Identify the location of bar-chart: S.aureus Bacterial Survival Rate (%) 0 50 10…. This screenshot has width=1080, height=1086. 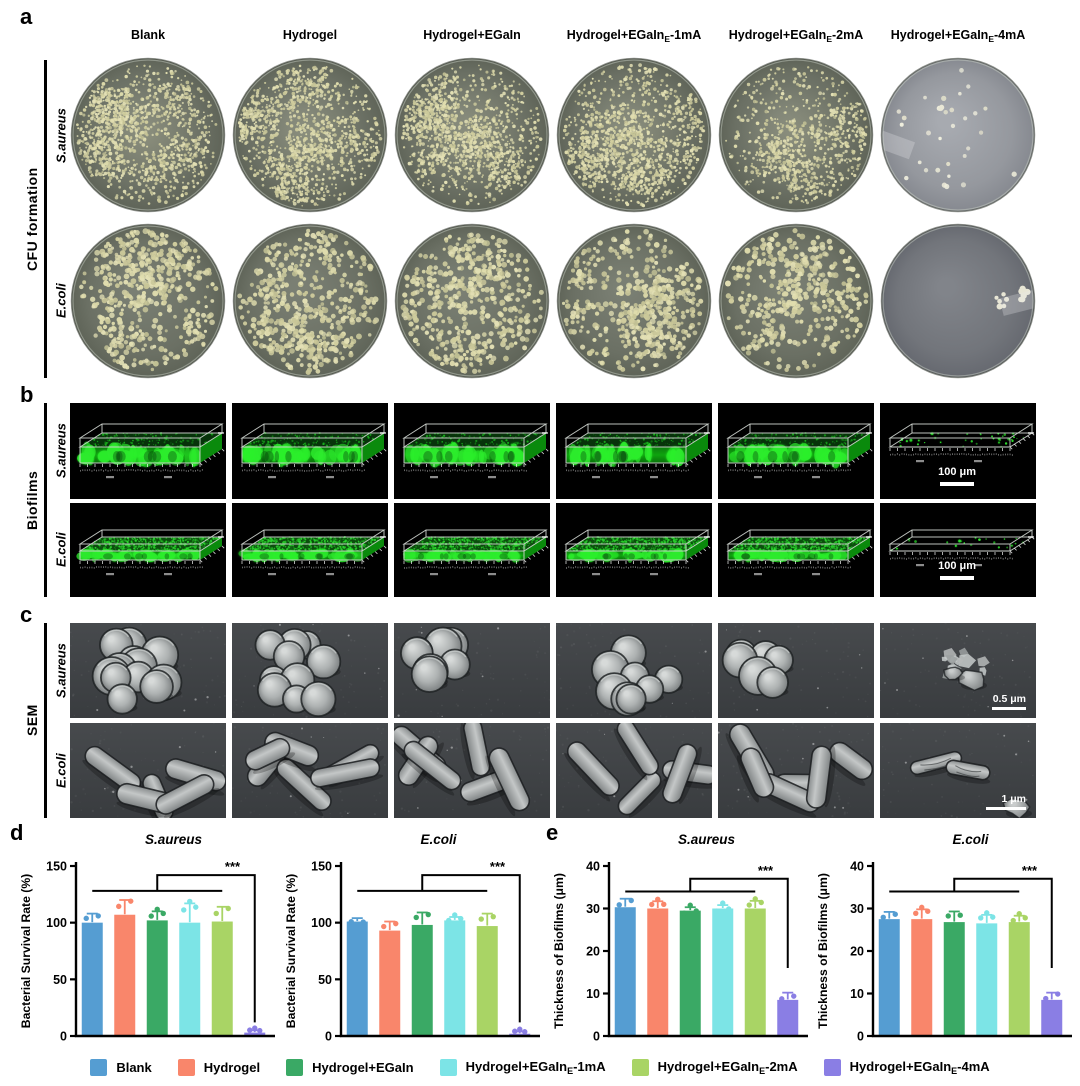
(147, 938).